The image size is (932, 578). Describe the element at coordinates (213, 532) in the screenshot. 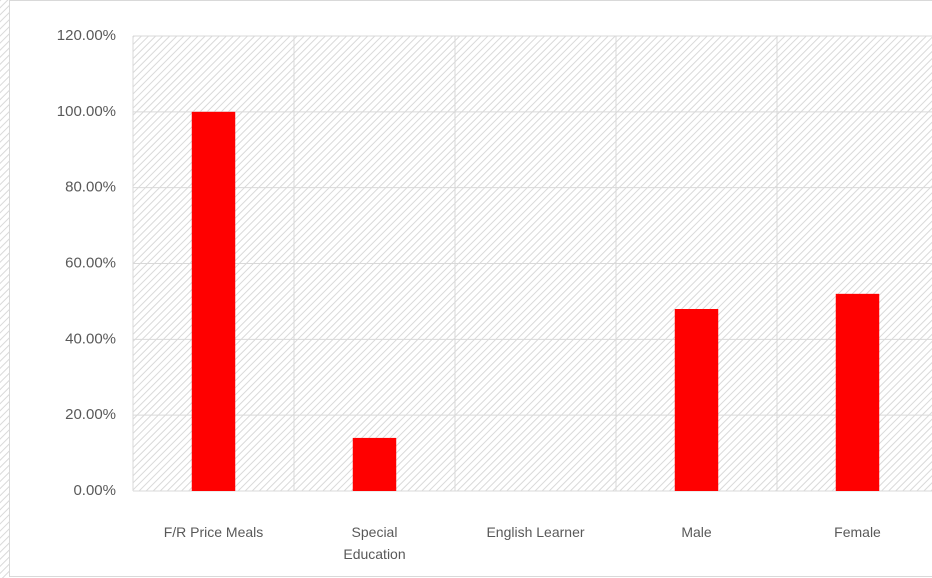

I see `x-tick-label: F/R Price Meals` at that location.